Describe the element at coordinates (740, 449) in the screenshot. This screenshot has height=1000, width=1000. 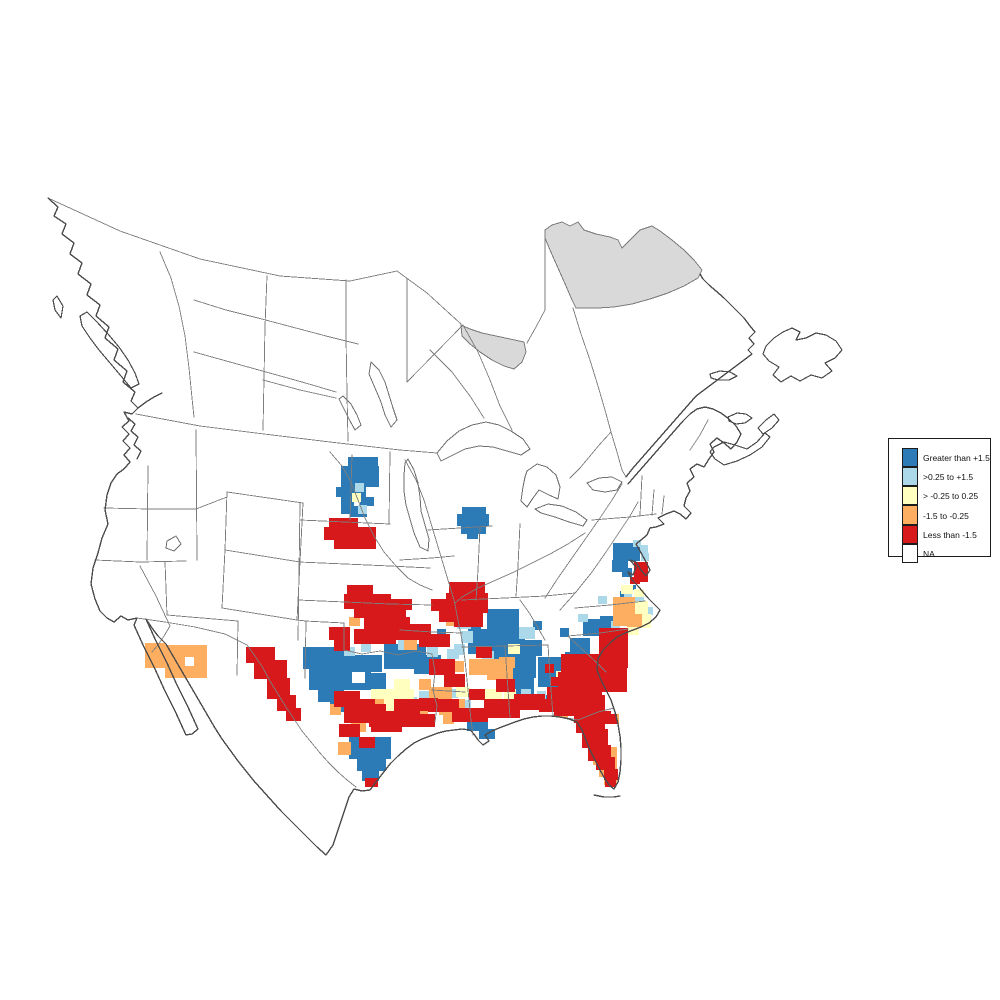
I see `nova-scotia` at that location.